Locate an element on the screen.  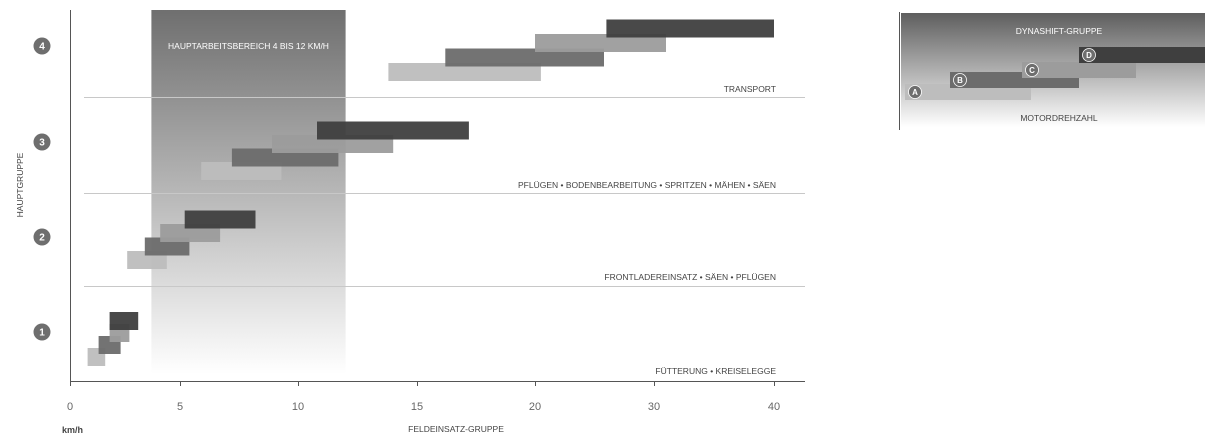
legend-bar-c is located at coordinates (1079, 70).